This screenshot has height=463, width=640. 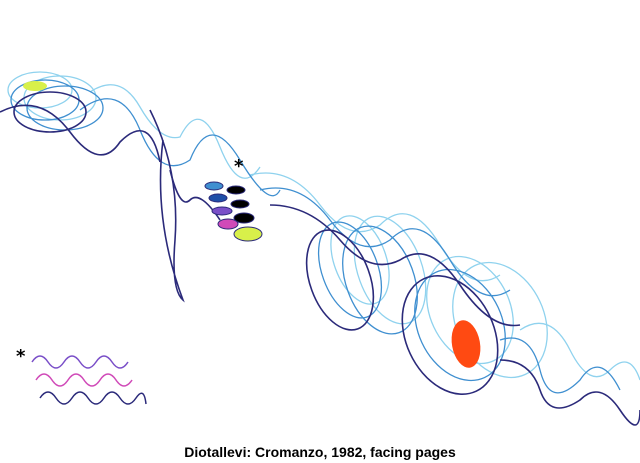 What do you see at coordinates (239, 166) in the screenshot?
I see `asterisk-mark-top: *` at bounding box center [239, 166].